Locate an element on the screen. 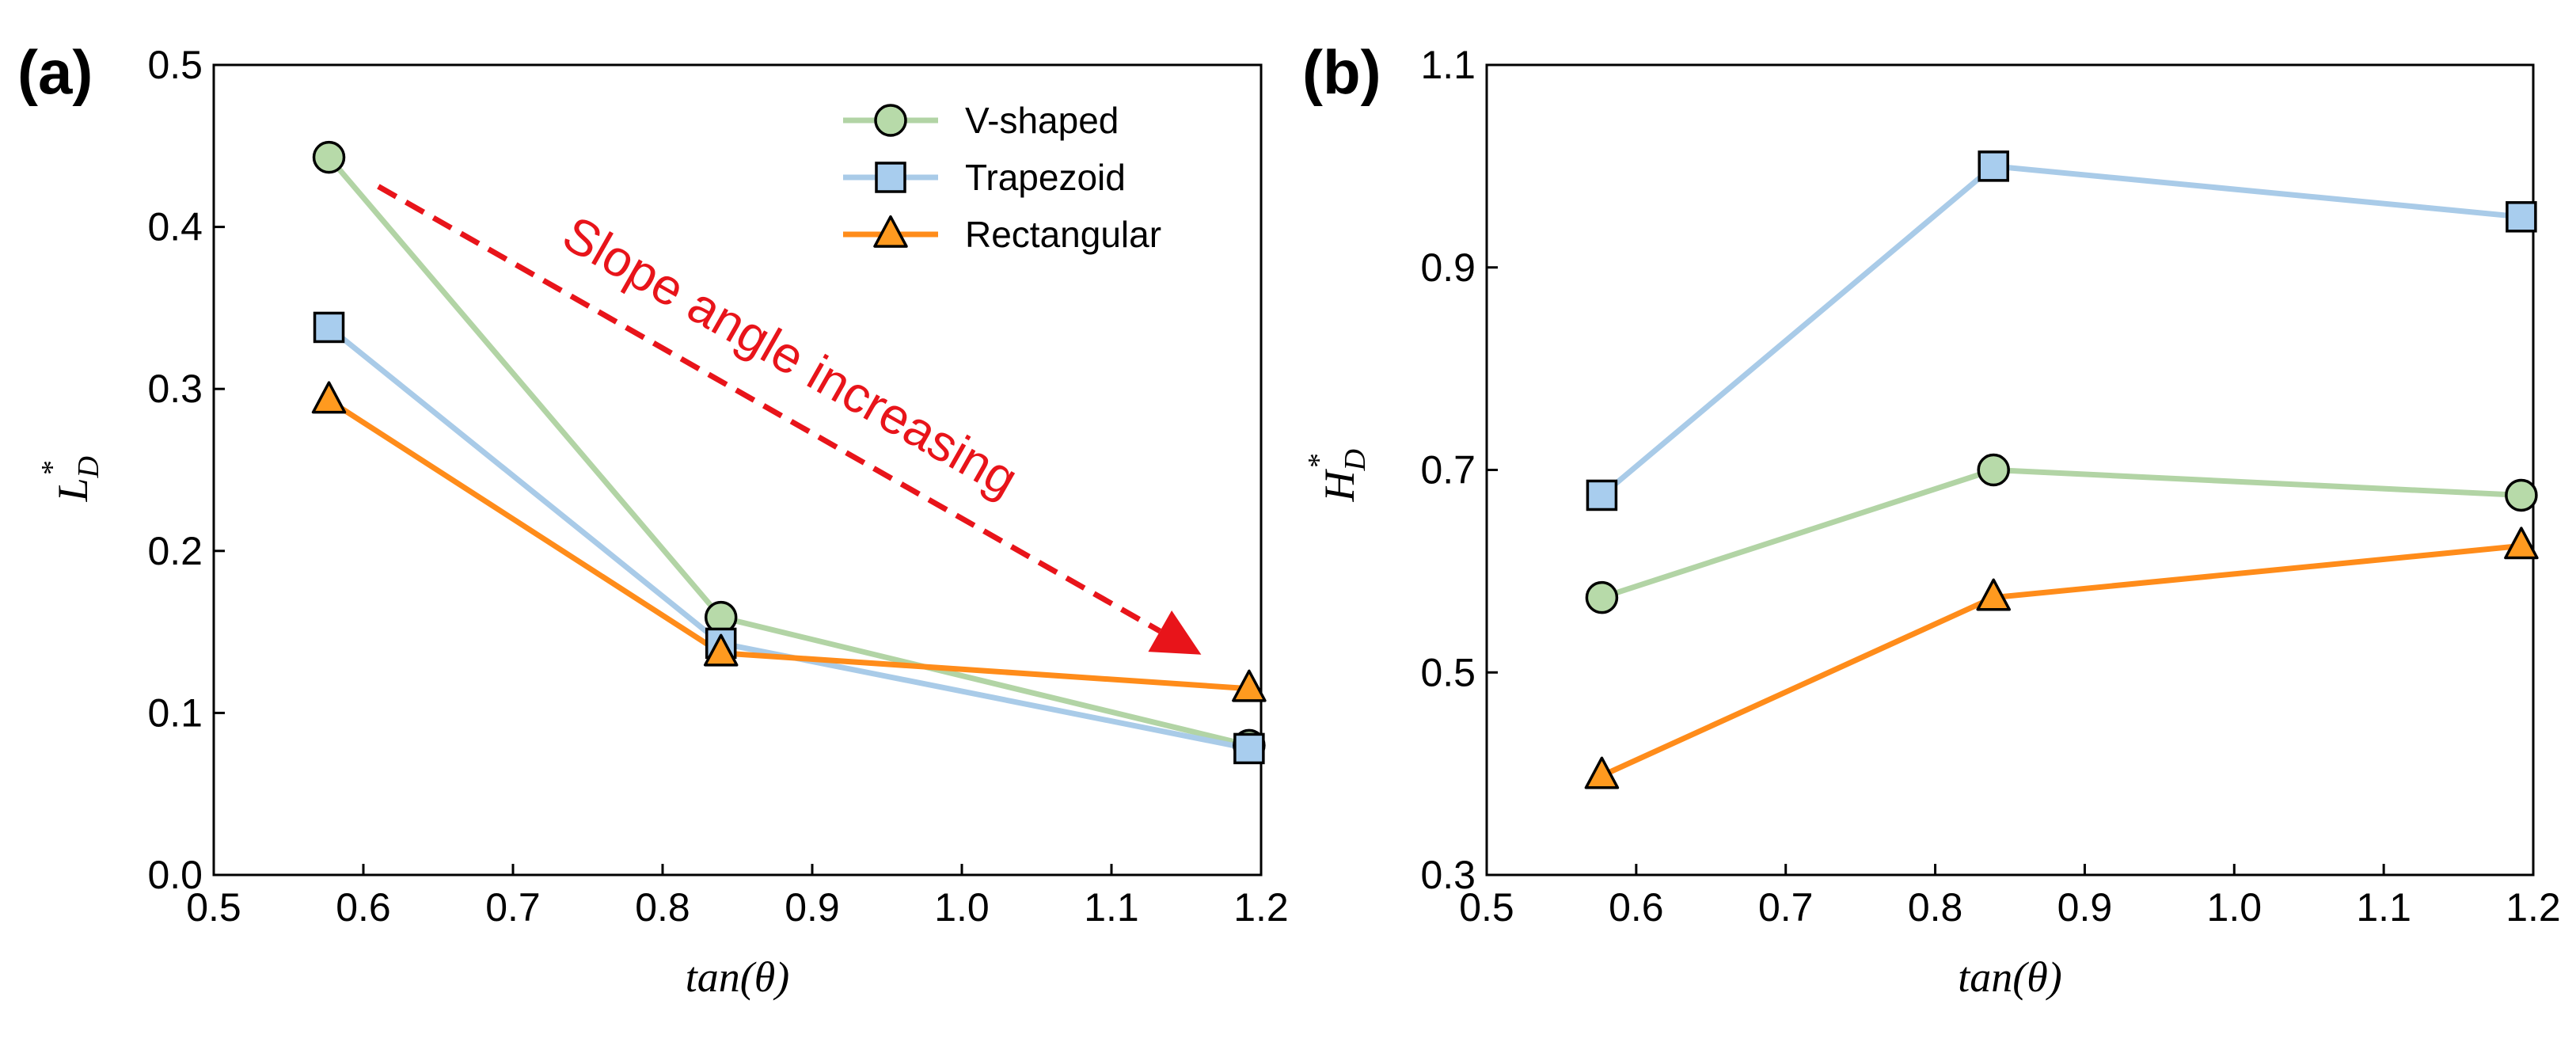 This screenshot has height=1042, width=2576. x-axis-label-b: tan(θ) is located at coordinates (2010, 977).